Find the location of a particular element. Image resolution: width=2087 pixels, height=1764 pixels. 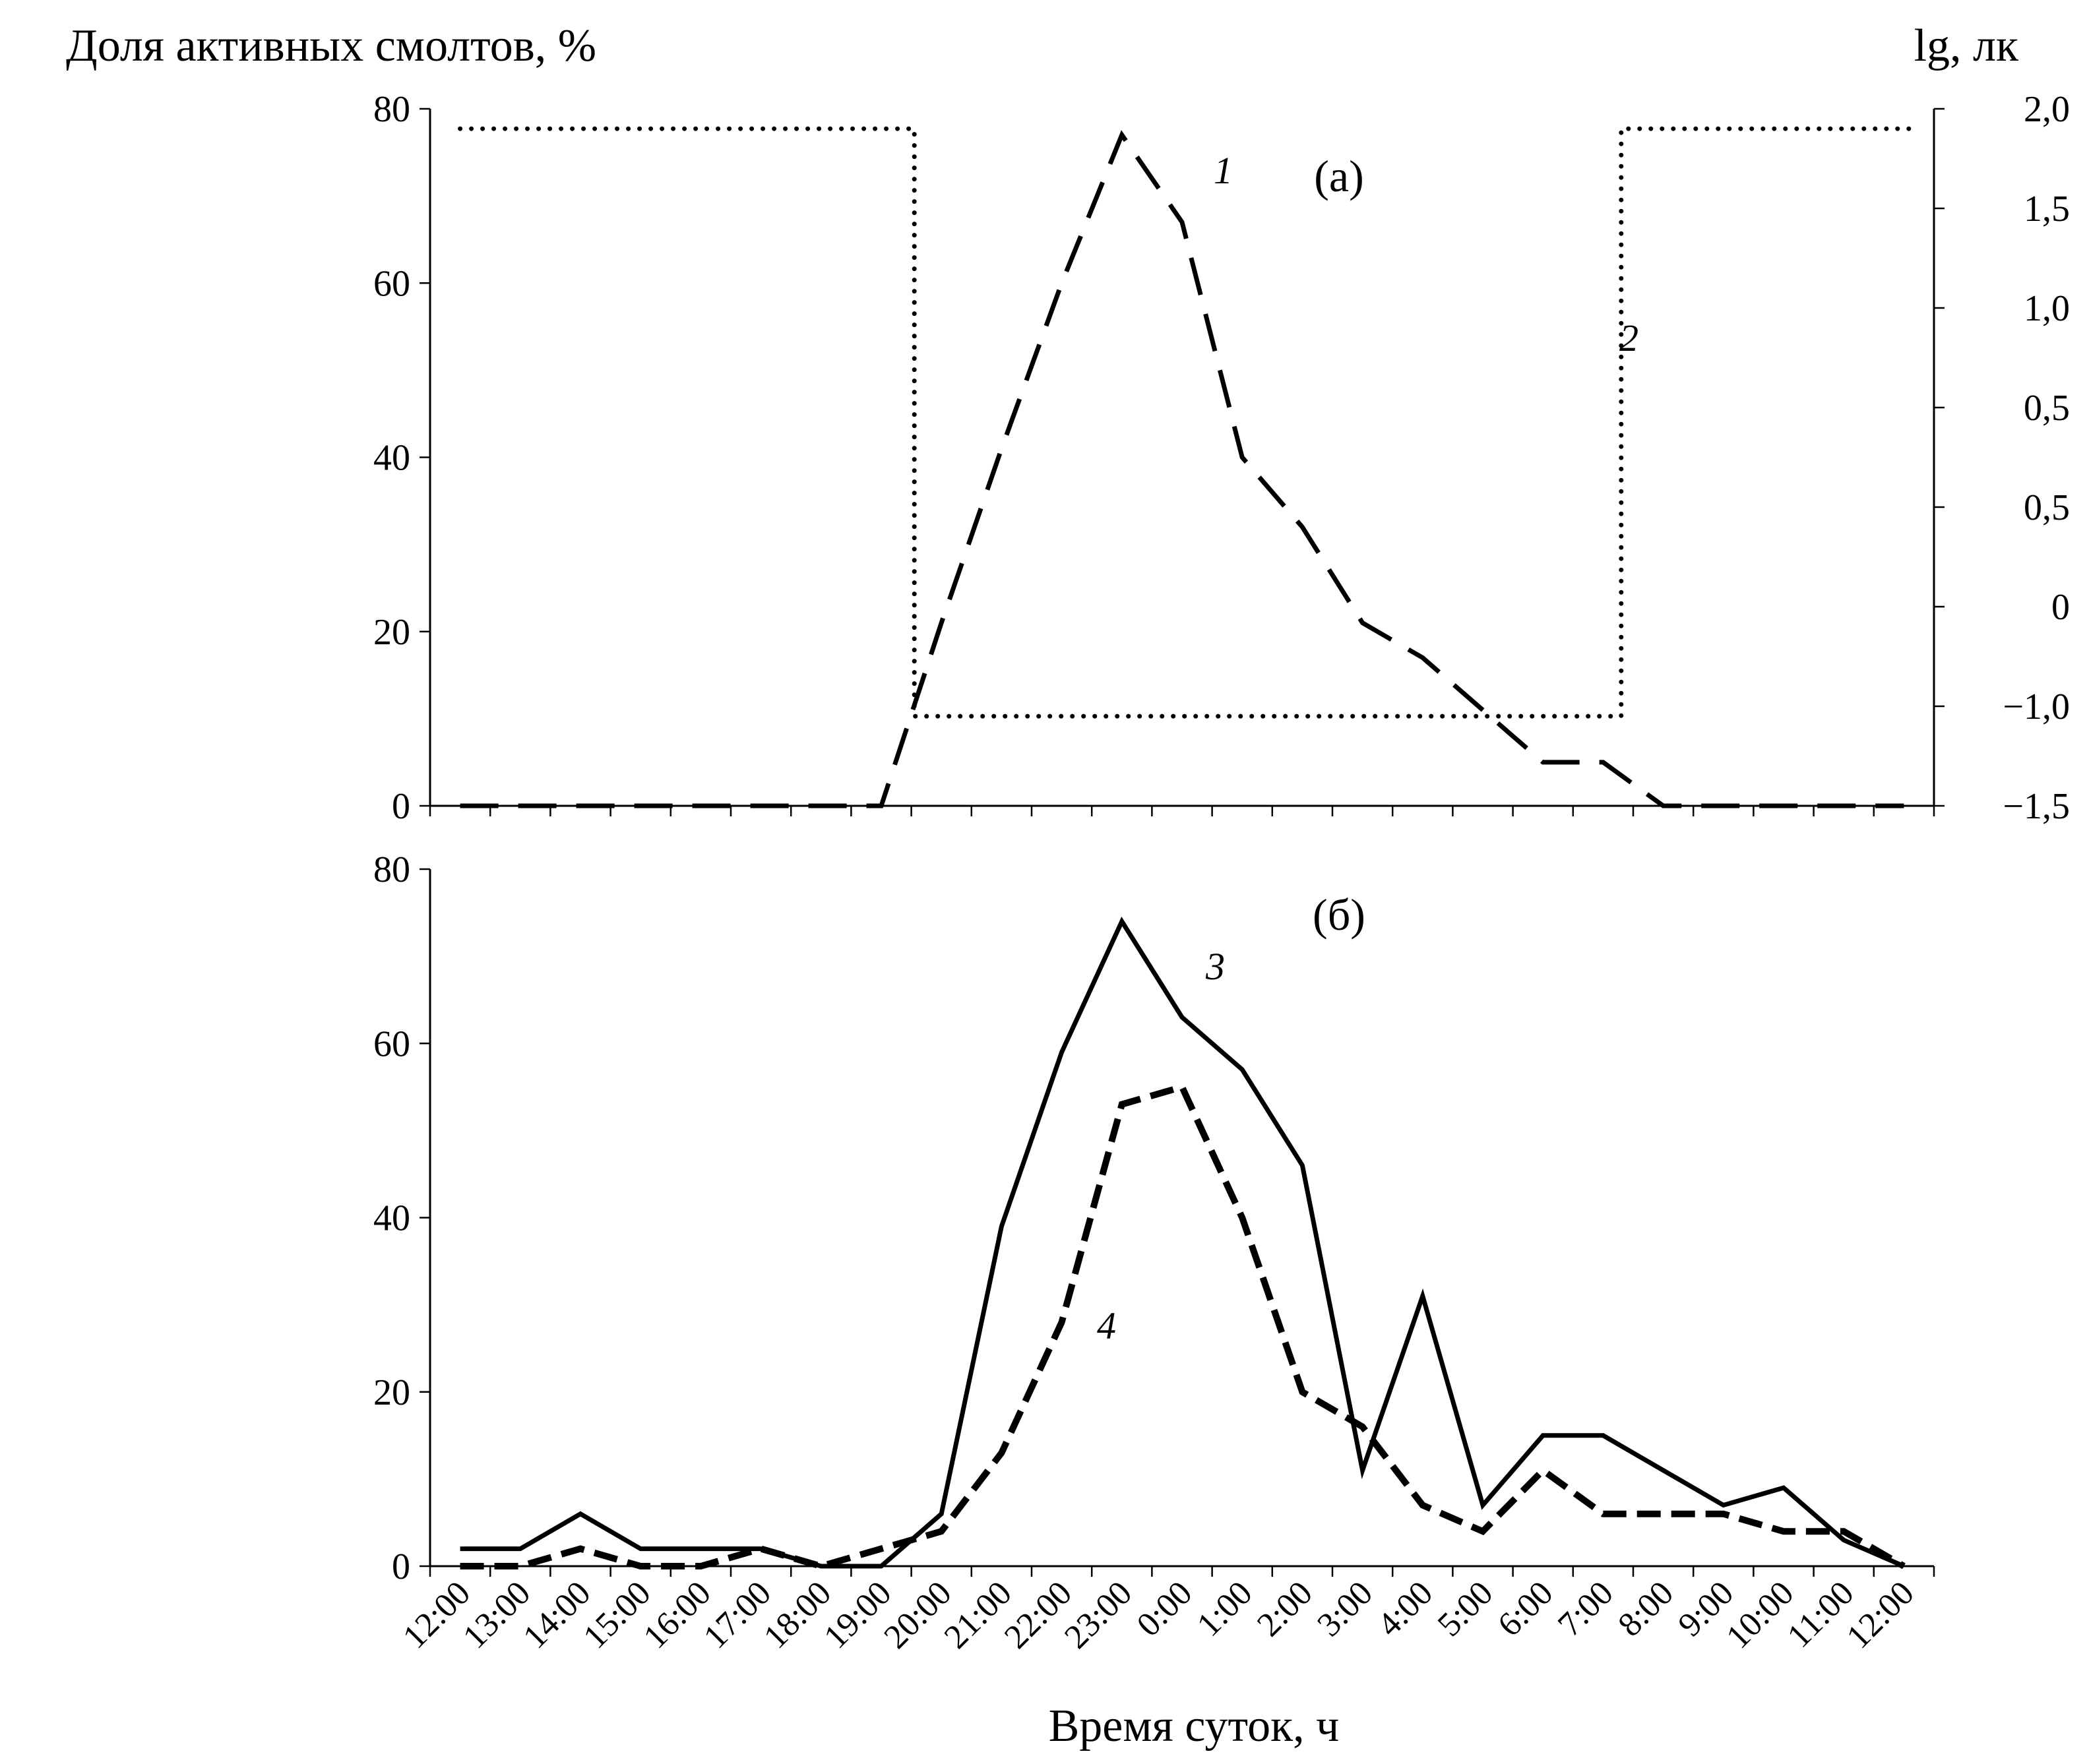

x-tick-label: 19:00 is located at coordinates (857, 1615).